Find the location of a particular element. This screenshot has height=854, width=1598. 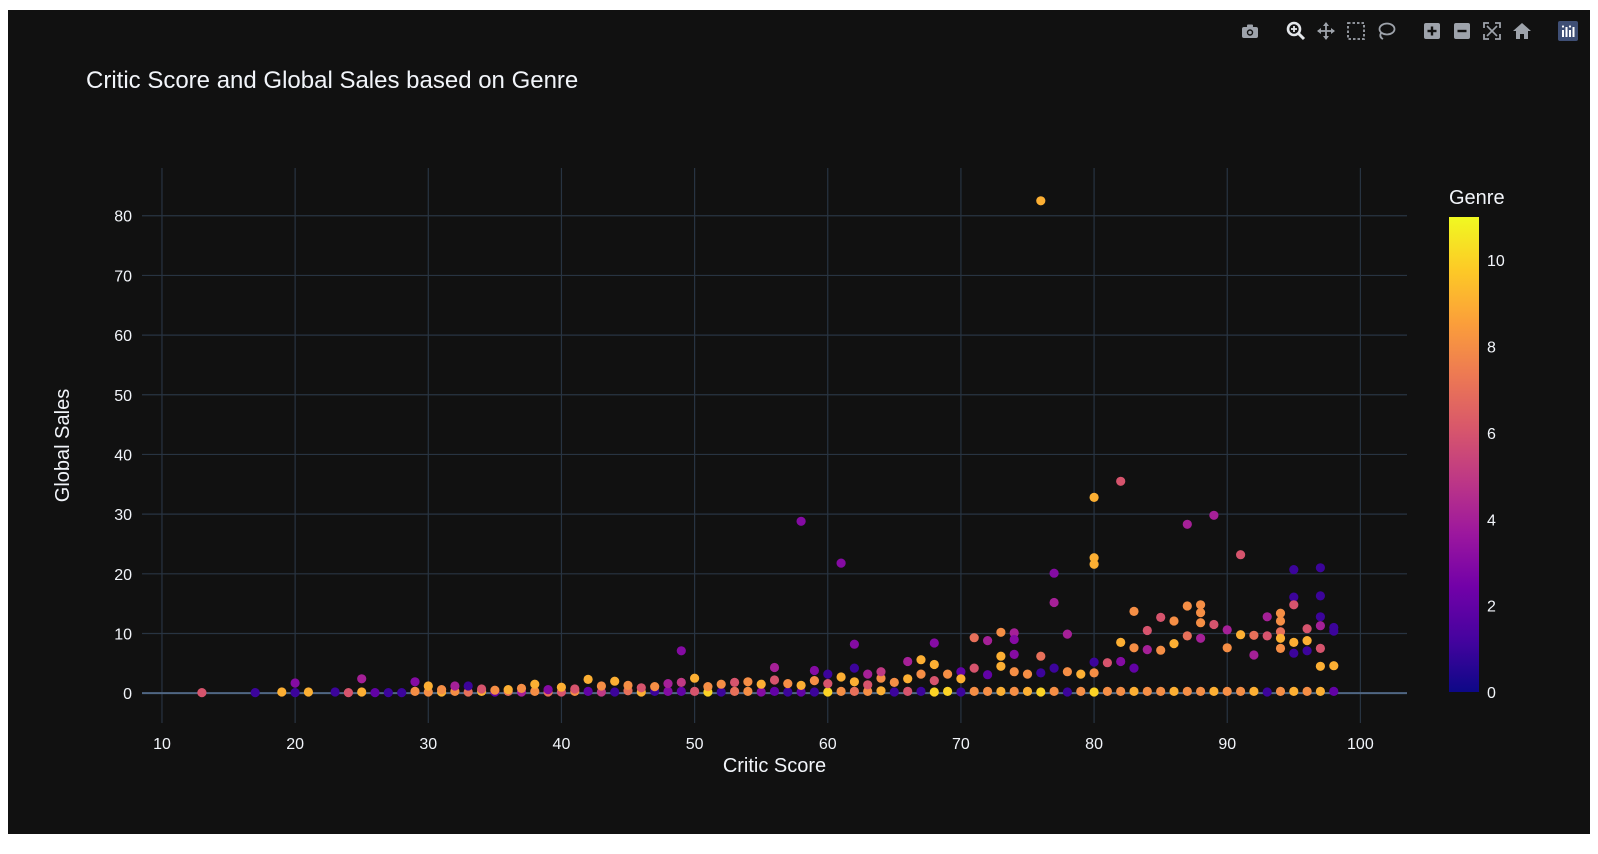

plotly-logo-link is located at coordinates (1568, 31).